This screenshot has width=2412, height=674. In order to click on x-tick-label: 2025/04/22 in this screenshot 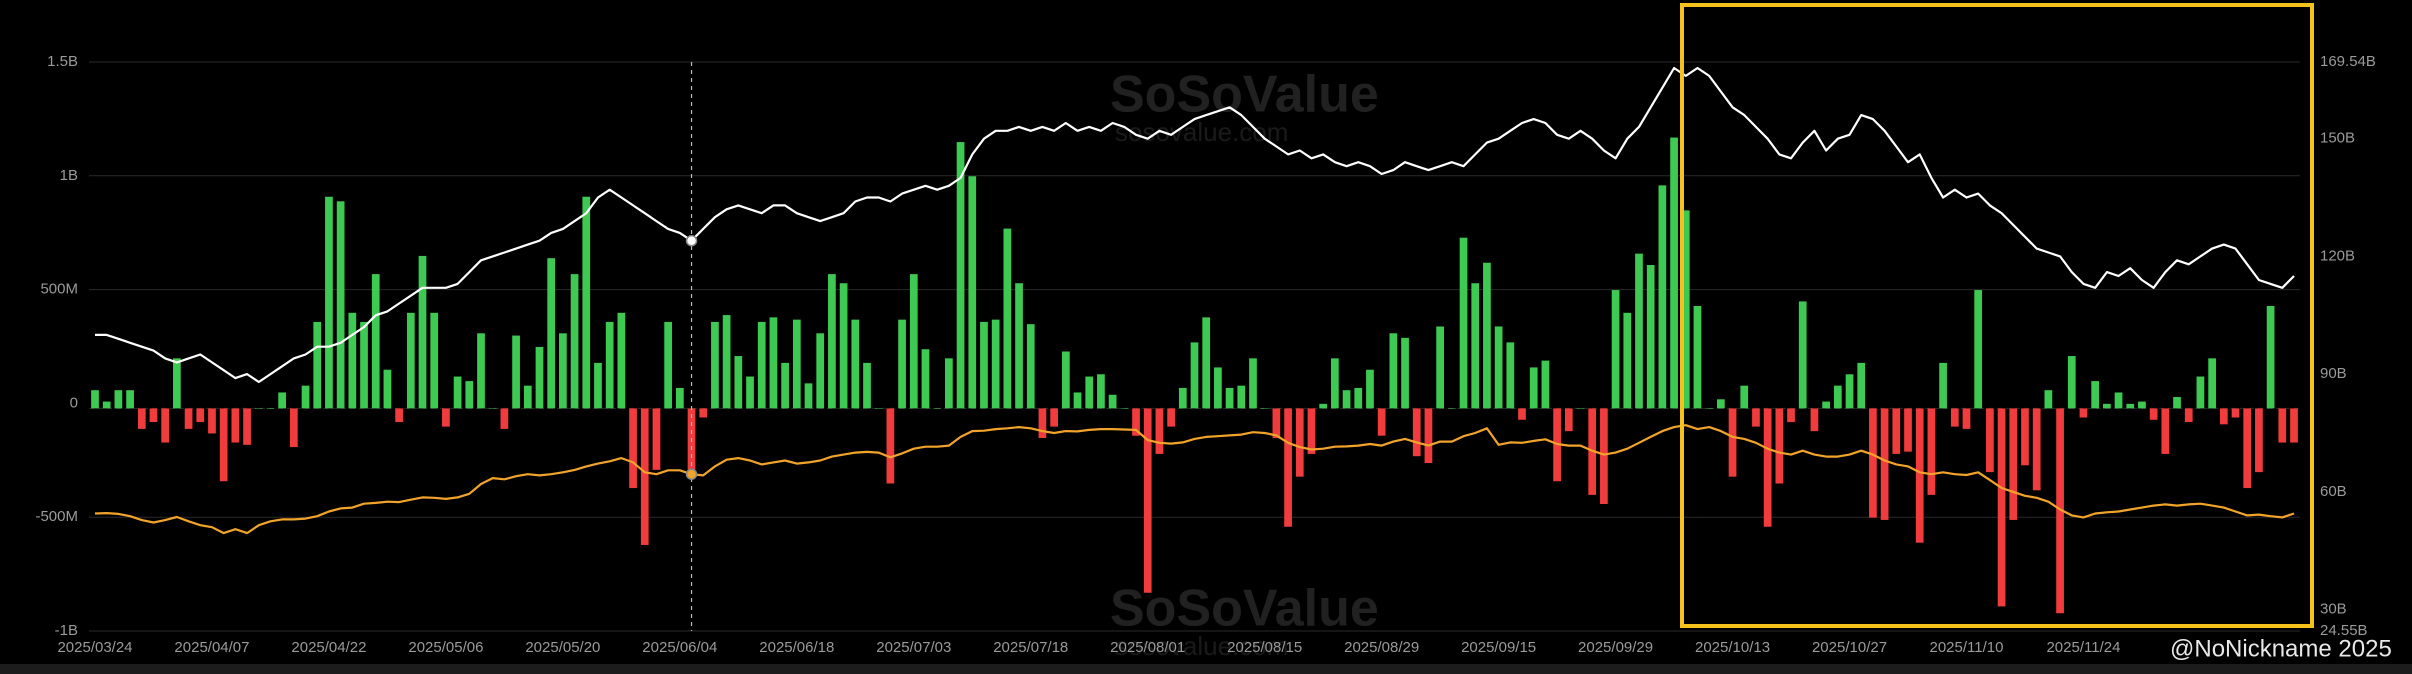, I will do `click(328, 647)`.